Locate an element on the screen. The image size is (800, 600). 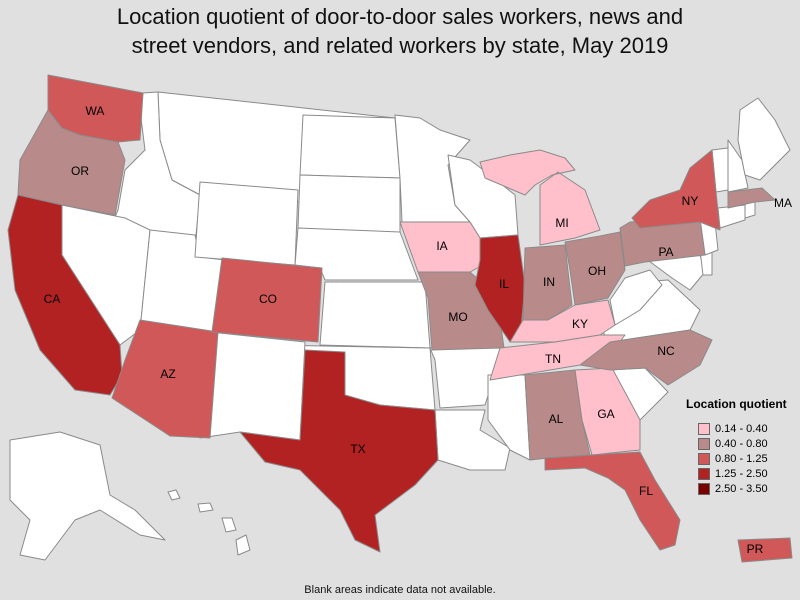
state-ca is located at coordinates (65, 295).